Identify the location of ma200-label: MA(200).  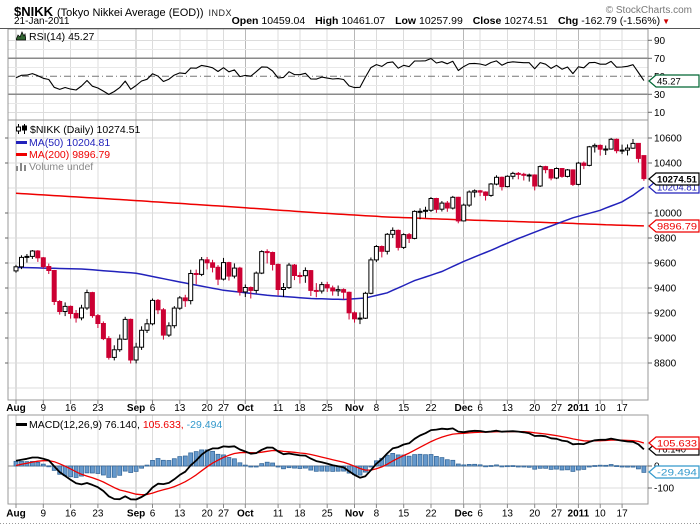
(49, 155).